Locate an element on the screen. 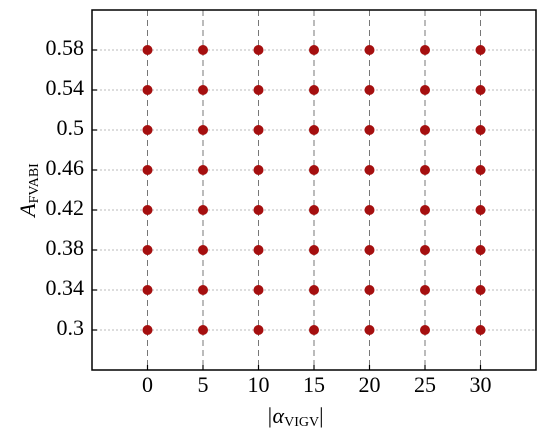  x-axis-label: |αVIGV| is located at coordinates (294, 416).